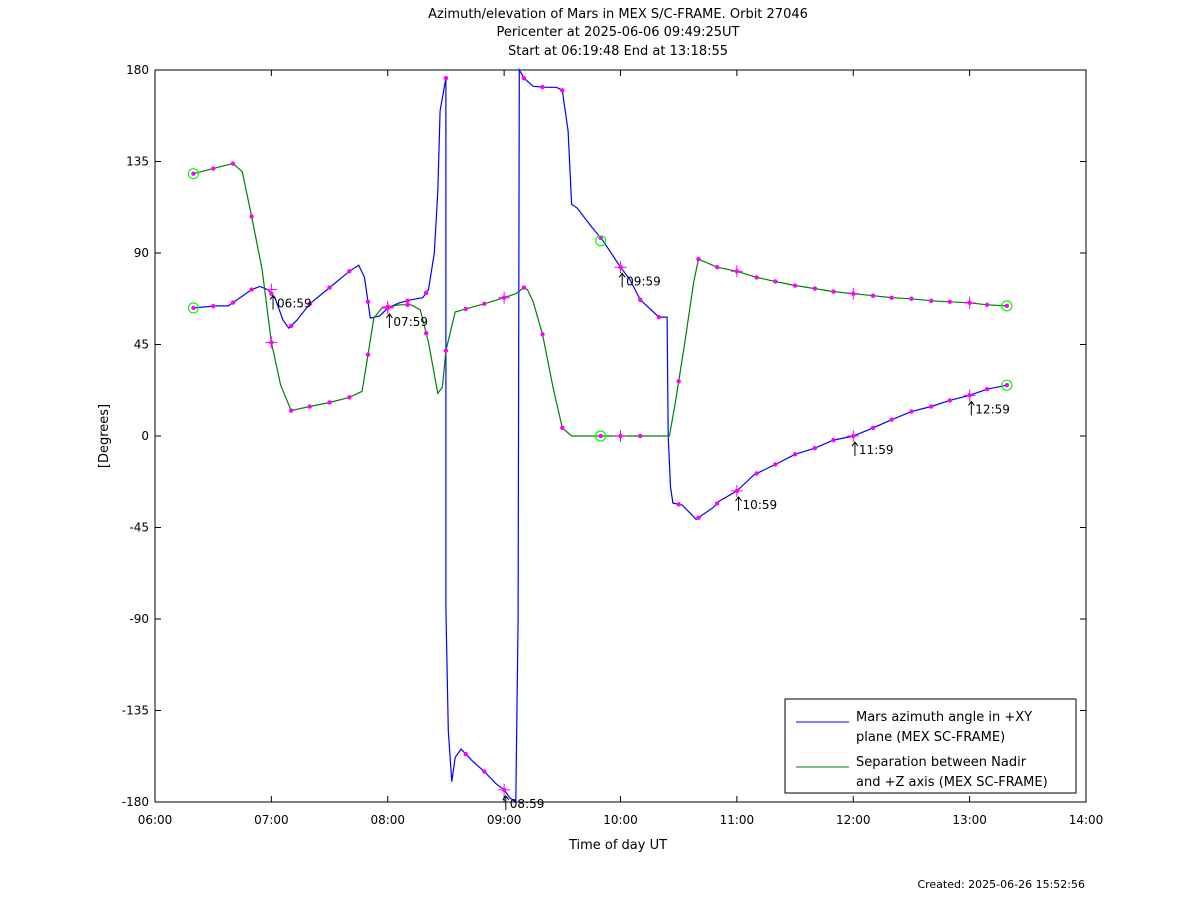  What do you see at coordinates (139, 528) in the screenshot?
I see `y-tick-label: -45` at bounding box center [139, 528].